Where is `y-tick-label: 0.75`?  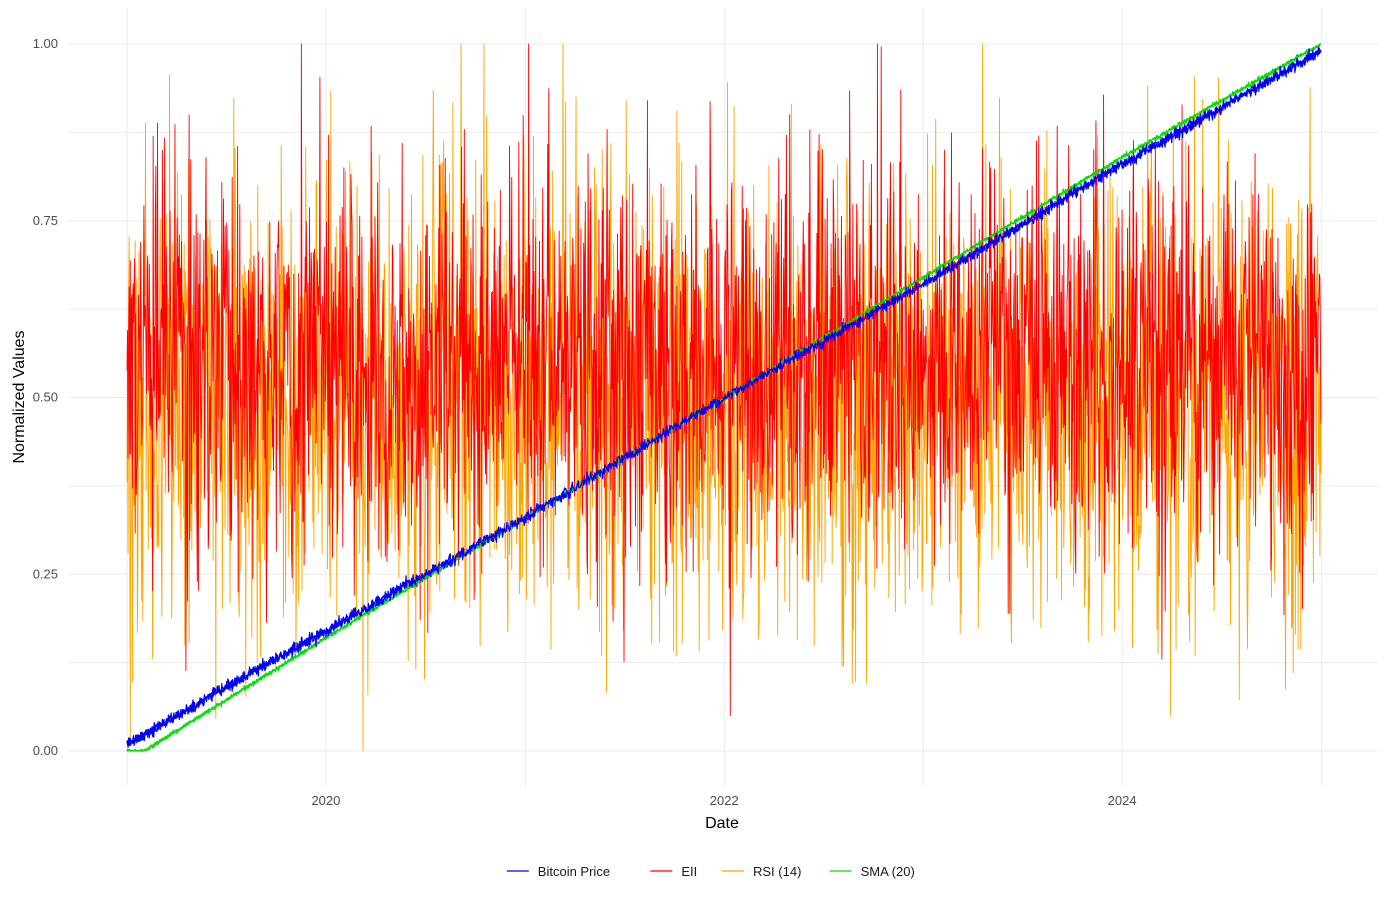 y-tick-label: 0.75 is located at coordinates (45, 220).